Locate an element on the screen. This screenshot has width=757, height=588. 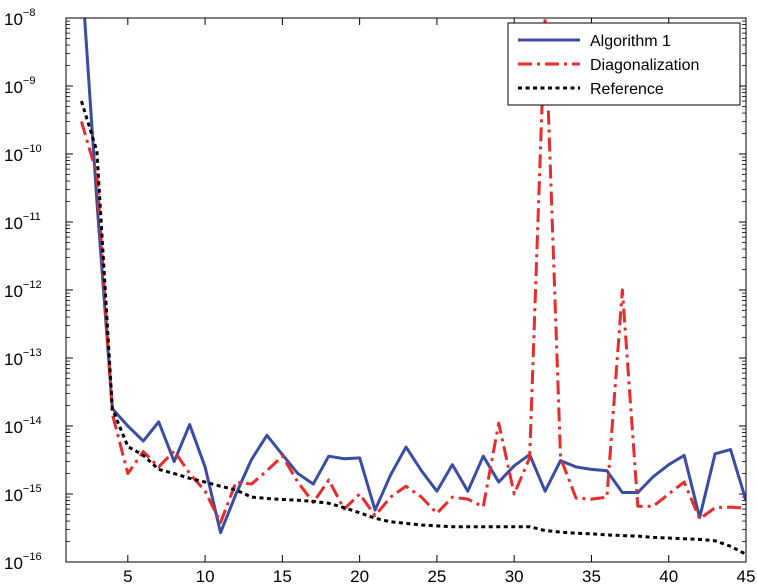
y-tick-label-exponent: −10 is located at coordinates (32, 149).